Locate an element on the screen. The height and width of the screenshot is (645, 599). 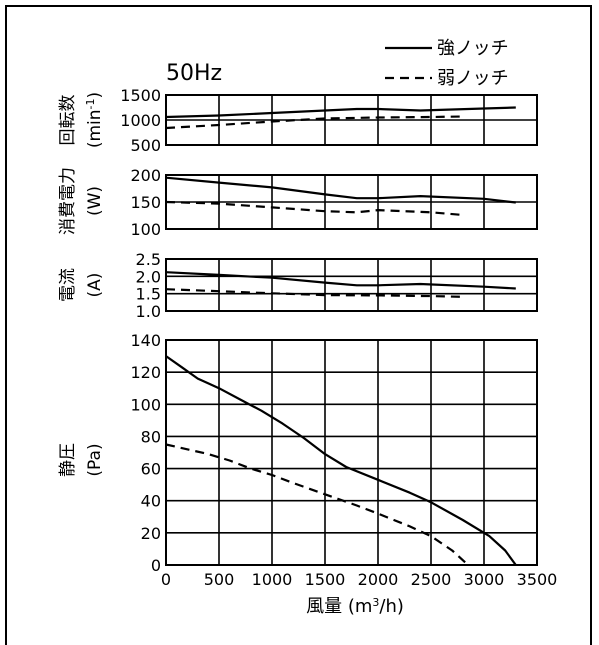
ylabel-speed-unit: (min-1) is located at coordinates (95, 120).